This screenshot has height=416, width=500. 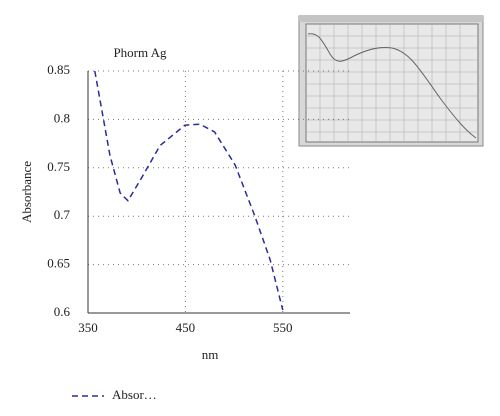 I want to click on x-tick-label: 350, so click(x=88, y=327).